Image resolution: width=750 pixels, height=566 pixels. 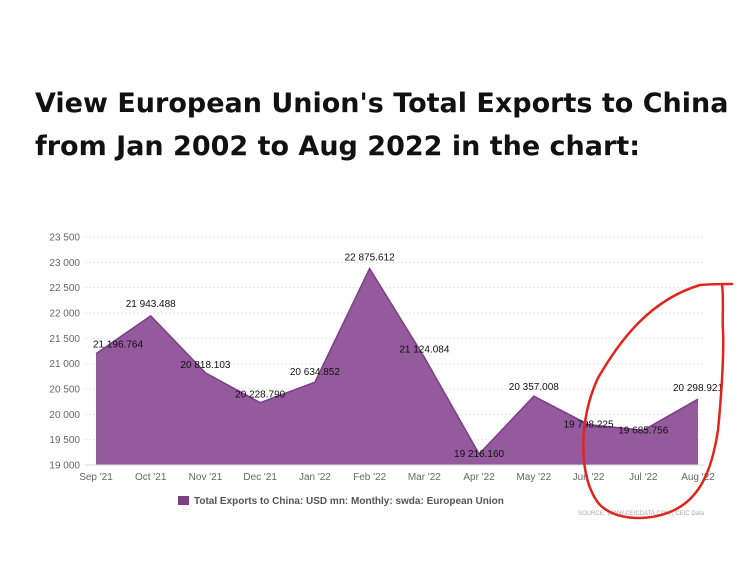 I want to click on y-tick-label: 23 000, so click(x=64, y=263).